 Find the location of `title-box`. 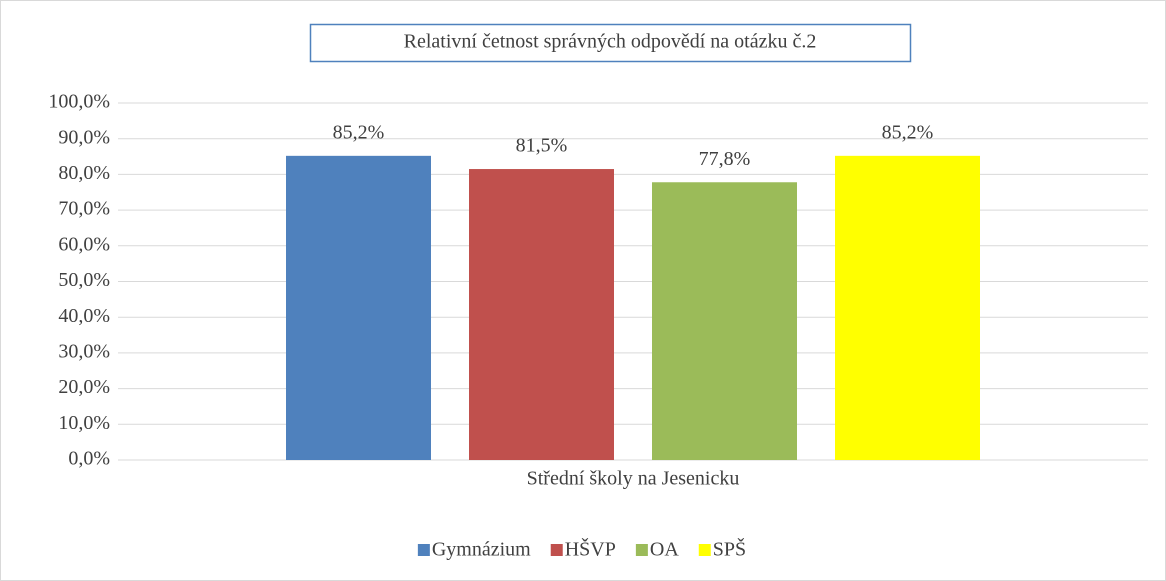

title-box is located at coordinates (610, 43).